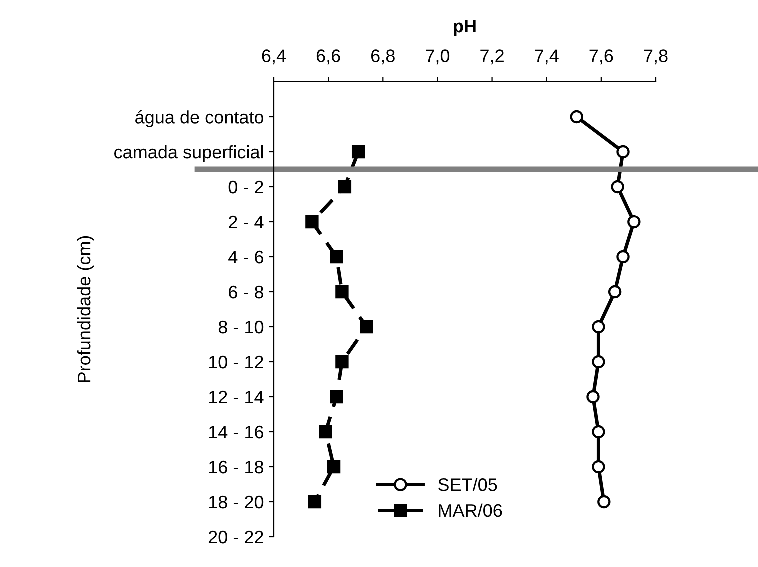  I want to click on x-tick-label: 7,2, so click(492, 57).